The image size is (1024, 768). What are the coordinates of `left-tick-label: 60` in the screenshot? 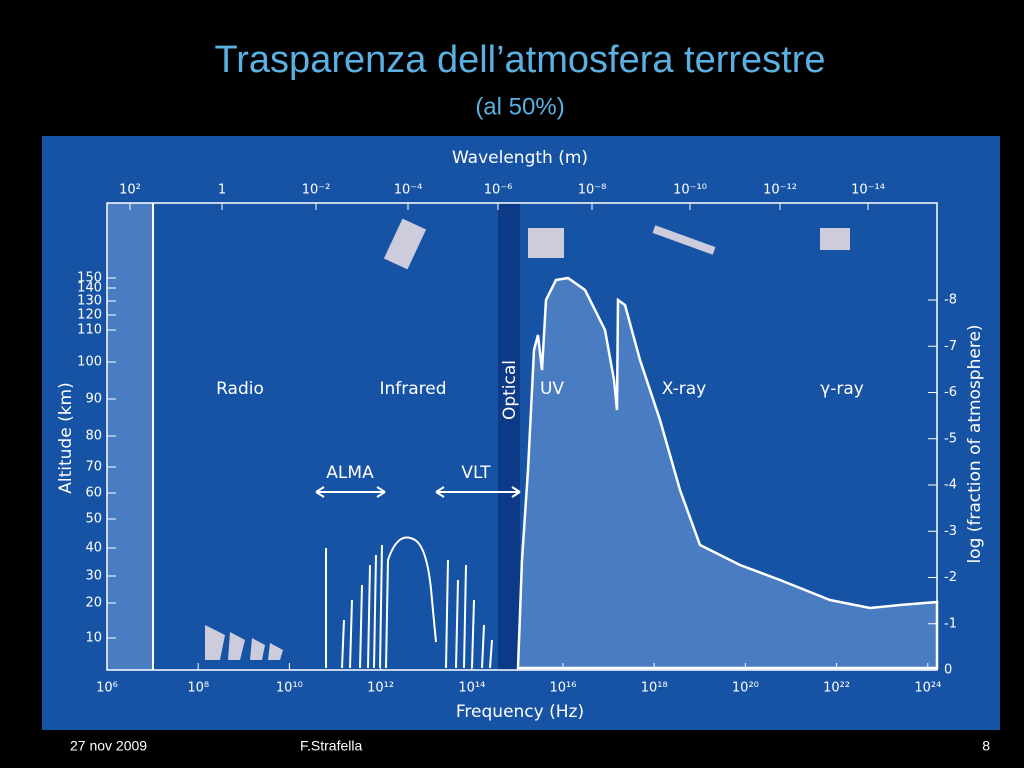 It's located at (93, 493).